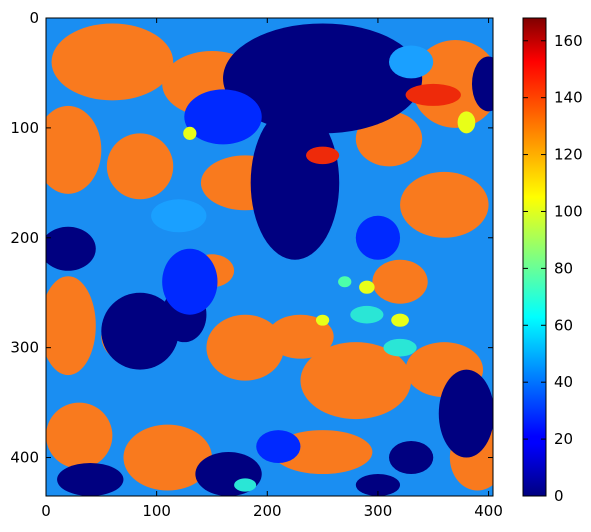 The height and width of the screenshot is (532, 591). What do you see at coordinates (563, 382) in the screenshot?
I see `colorbar-tick-label: 40` at bounding box center [563, 382].